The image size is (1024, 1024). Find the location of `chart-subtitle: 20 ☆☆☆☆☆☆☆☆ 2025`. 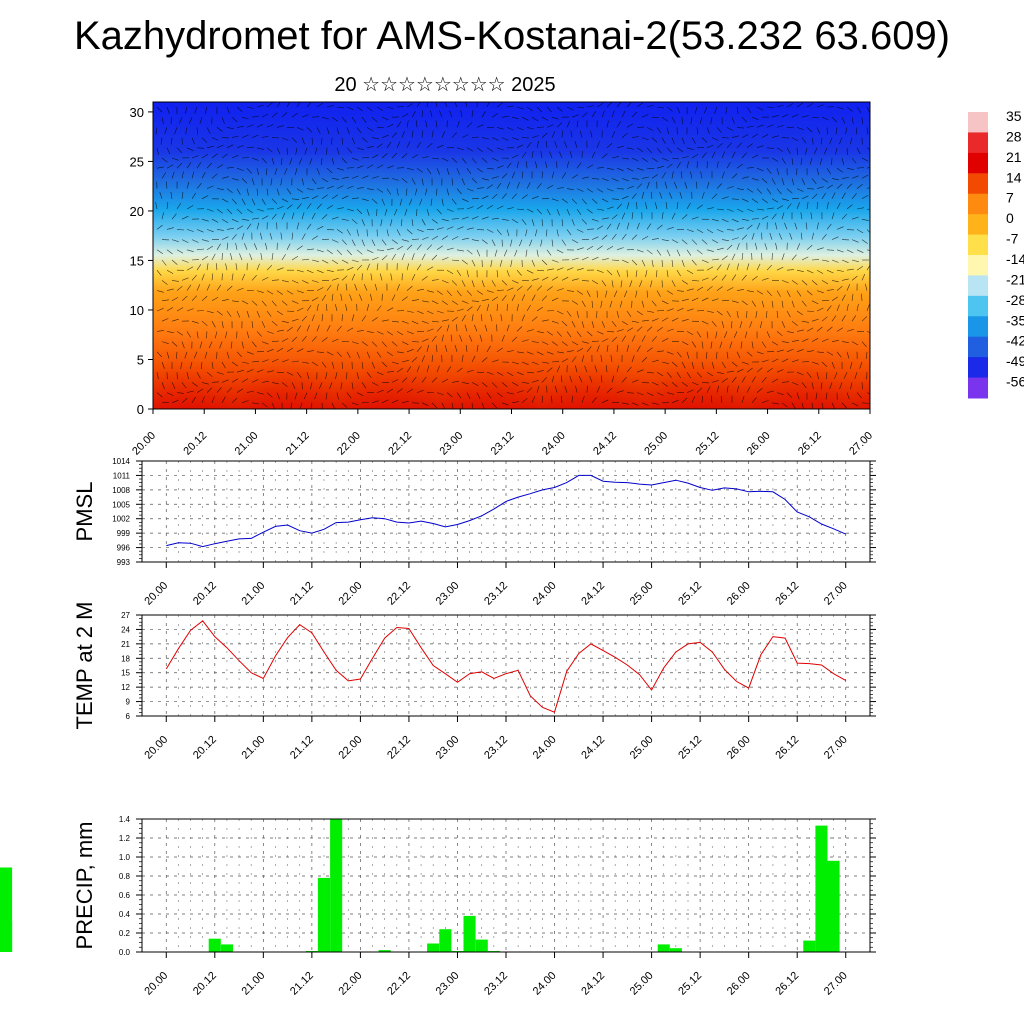

chart-subtitle: 20 ☆☆☆☆☆☆☆☆ 2025 is located at coordinates (445, 85).